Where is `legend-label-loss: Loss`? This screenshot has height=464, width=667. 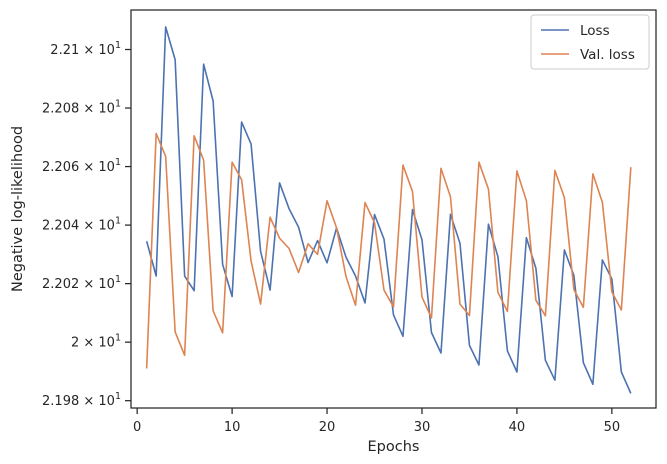
legend-label-loss: Loss is located at coordinates (595, 31).